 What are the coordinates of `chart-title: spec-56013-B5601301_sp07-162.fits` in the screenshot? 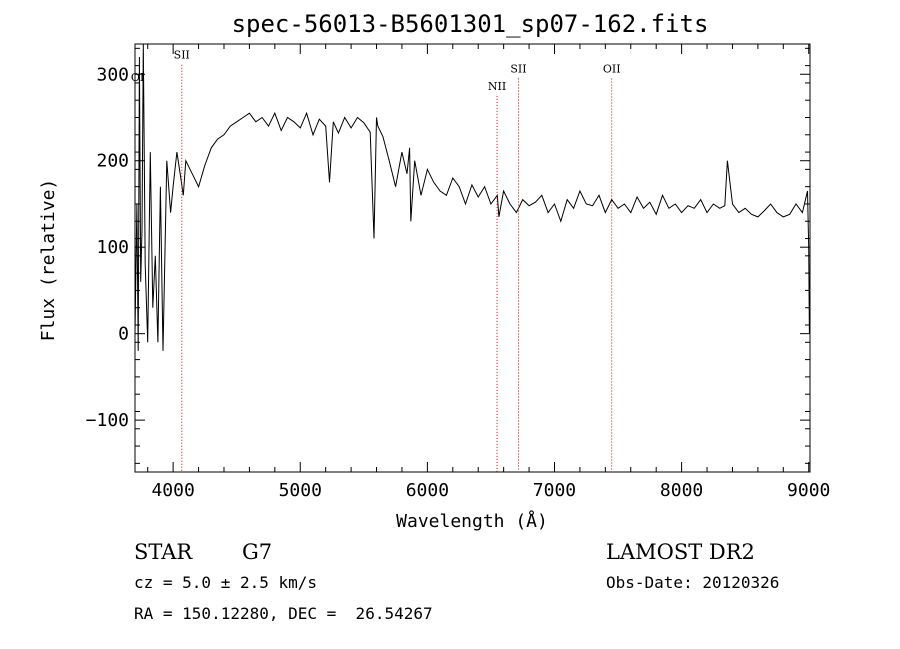 It's located at (470, 24).